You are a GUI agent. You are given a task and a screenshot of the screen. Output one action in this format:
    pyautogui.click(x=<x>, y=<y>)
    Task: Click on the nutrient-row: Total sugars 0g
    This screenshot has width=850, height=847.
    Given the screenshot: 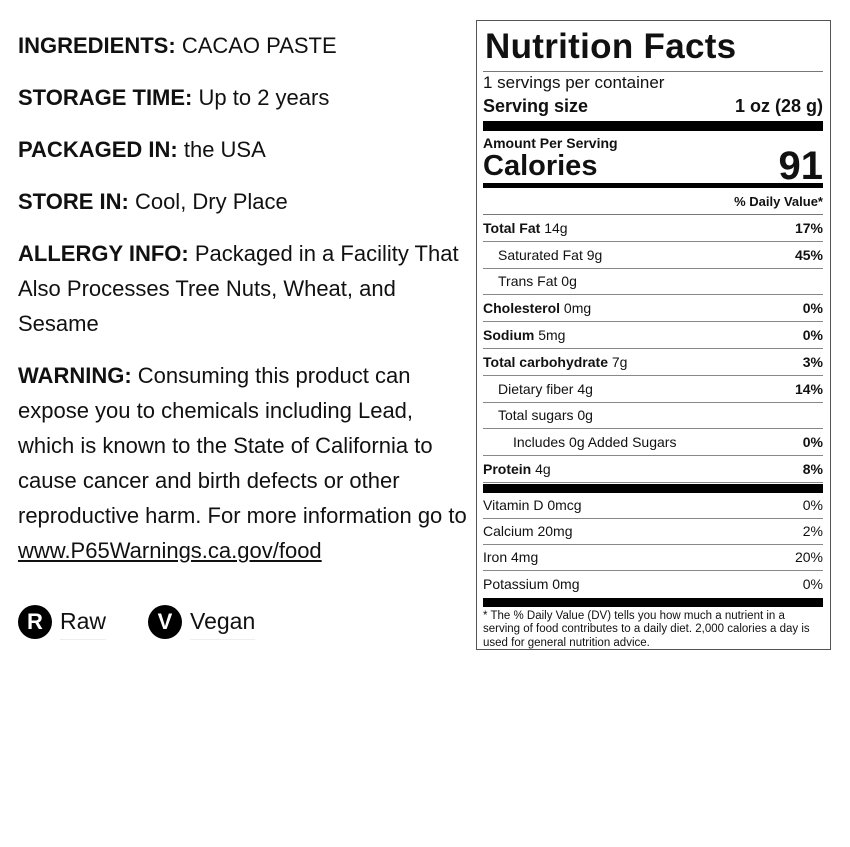 What is the action you would take?
    pyautogui.click(x=653, y=416)
    